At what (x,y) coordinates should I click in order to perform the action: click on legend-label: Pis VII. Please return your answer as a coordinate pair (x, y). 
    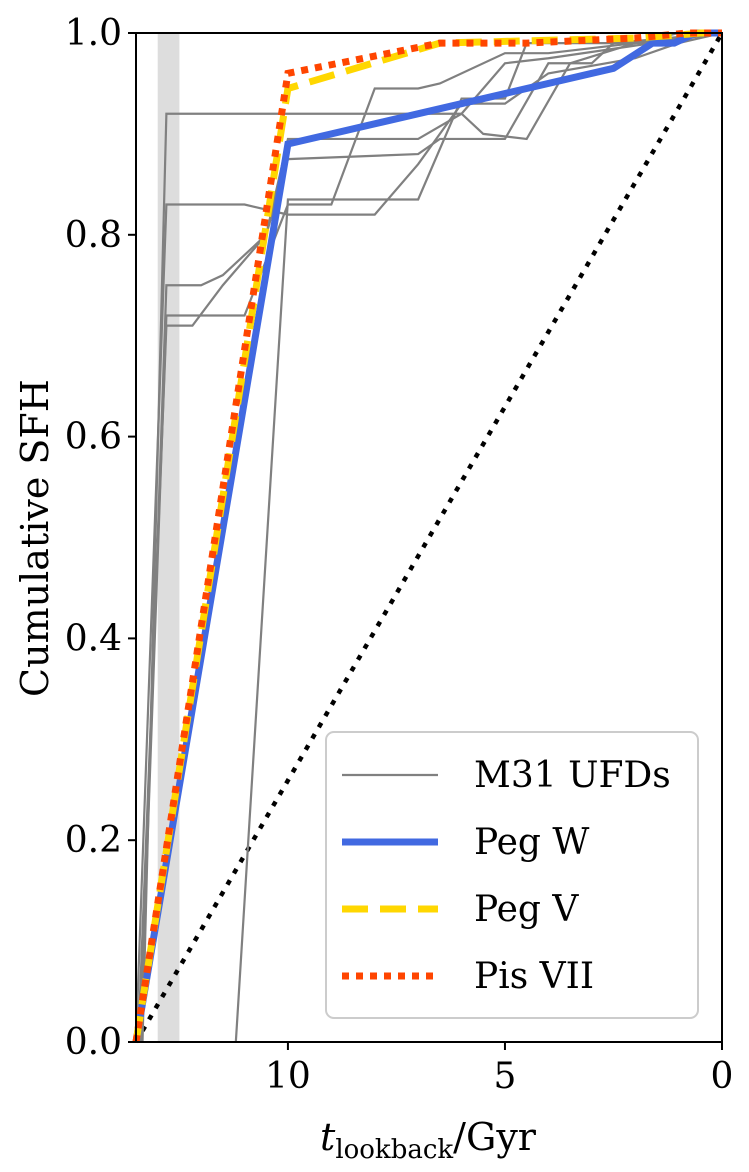
    Looking at the image, I should click on (534, 976).